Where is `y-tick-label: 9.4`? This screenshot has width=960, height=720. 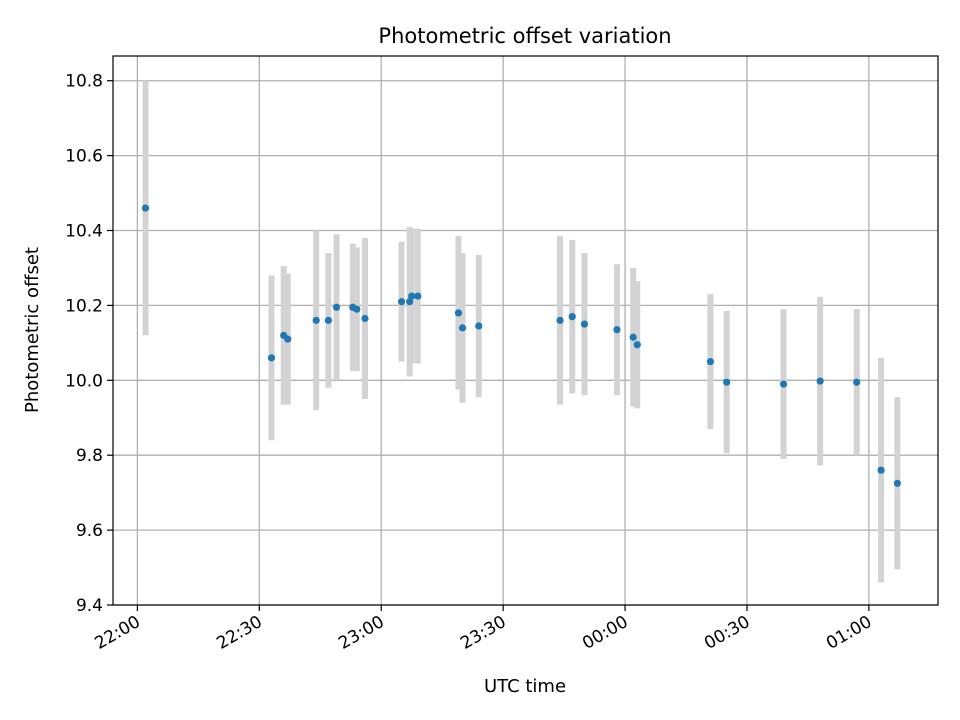
y-tick-label: 9.4 is located at coordinates (89, 606).